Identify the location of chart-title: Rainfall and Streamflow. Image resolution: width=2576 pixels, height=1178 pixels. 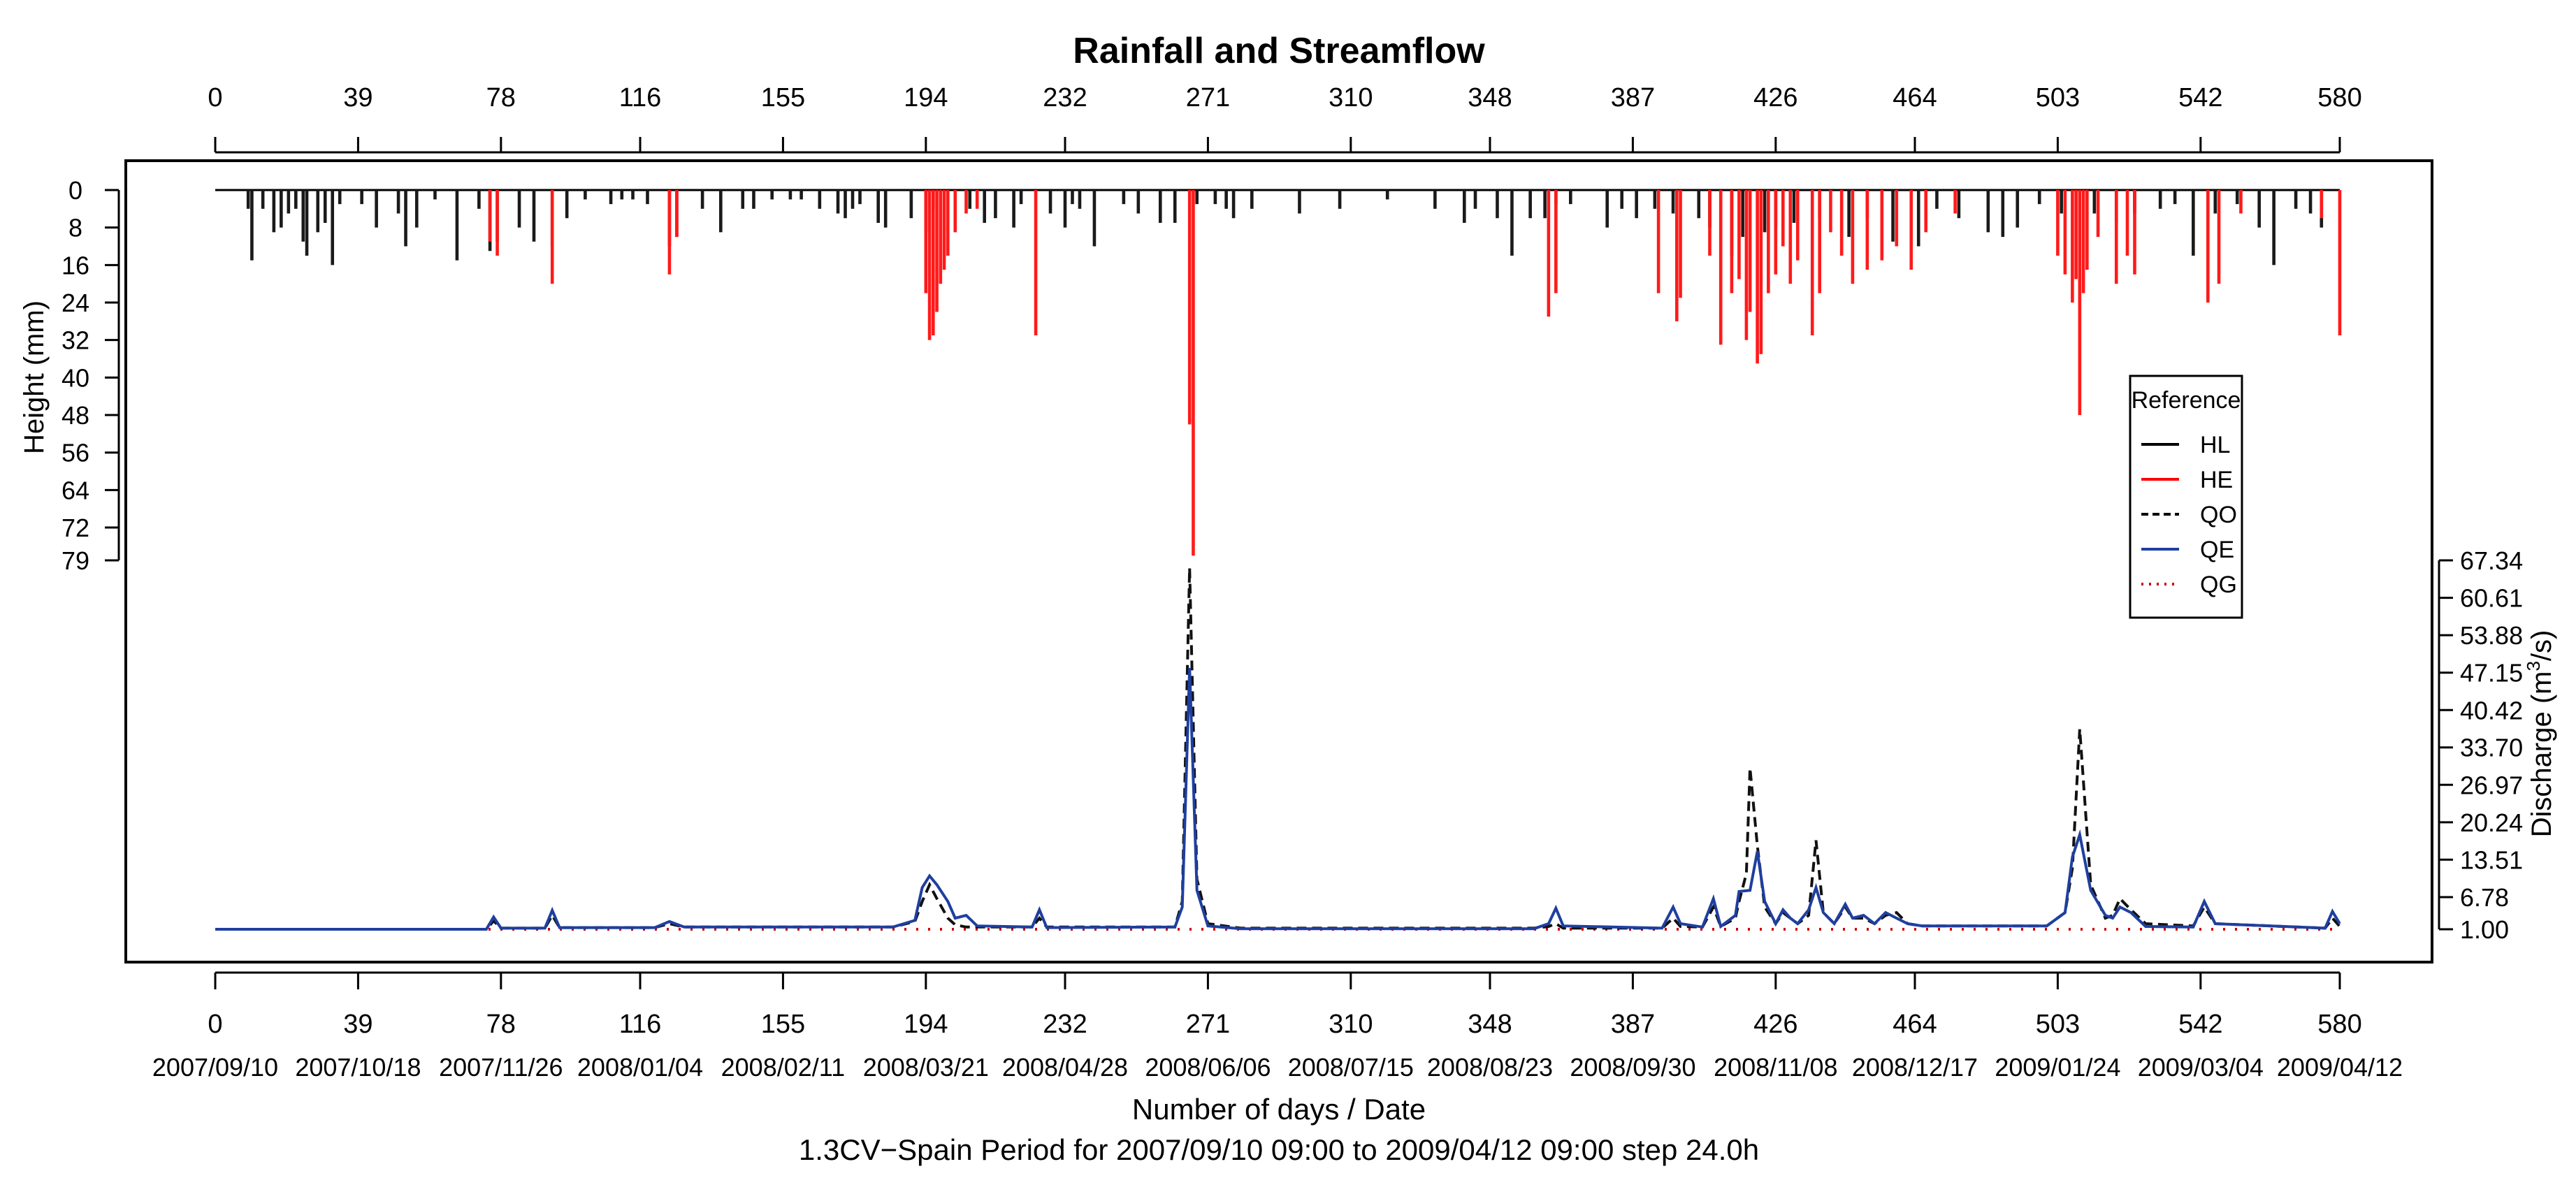
(1279, 51).